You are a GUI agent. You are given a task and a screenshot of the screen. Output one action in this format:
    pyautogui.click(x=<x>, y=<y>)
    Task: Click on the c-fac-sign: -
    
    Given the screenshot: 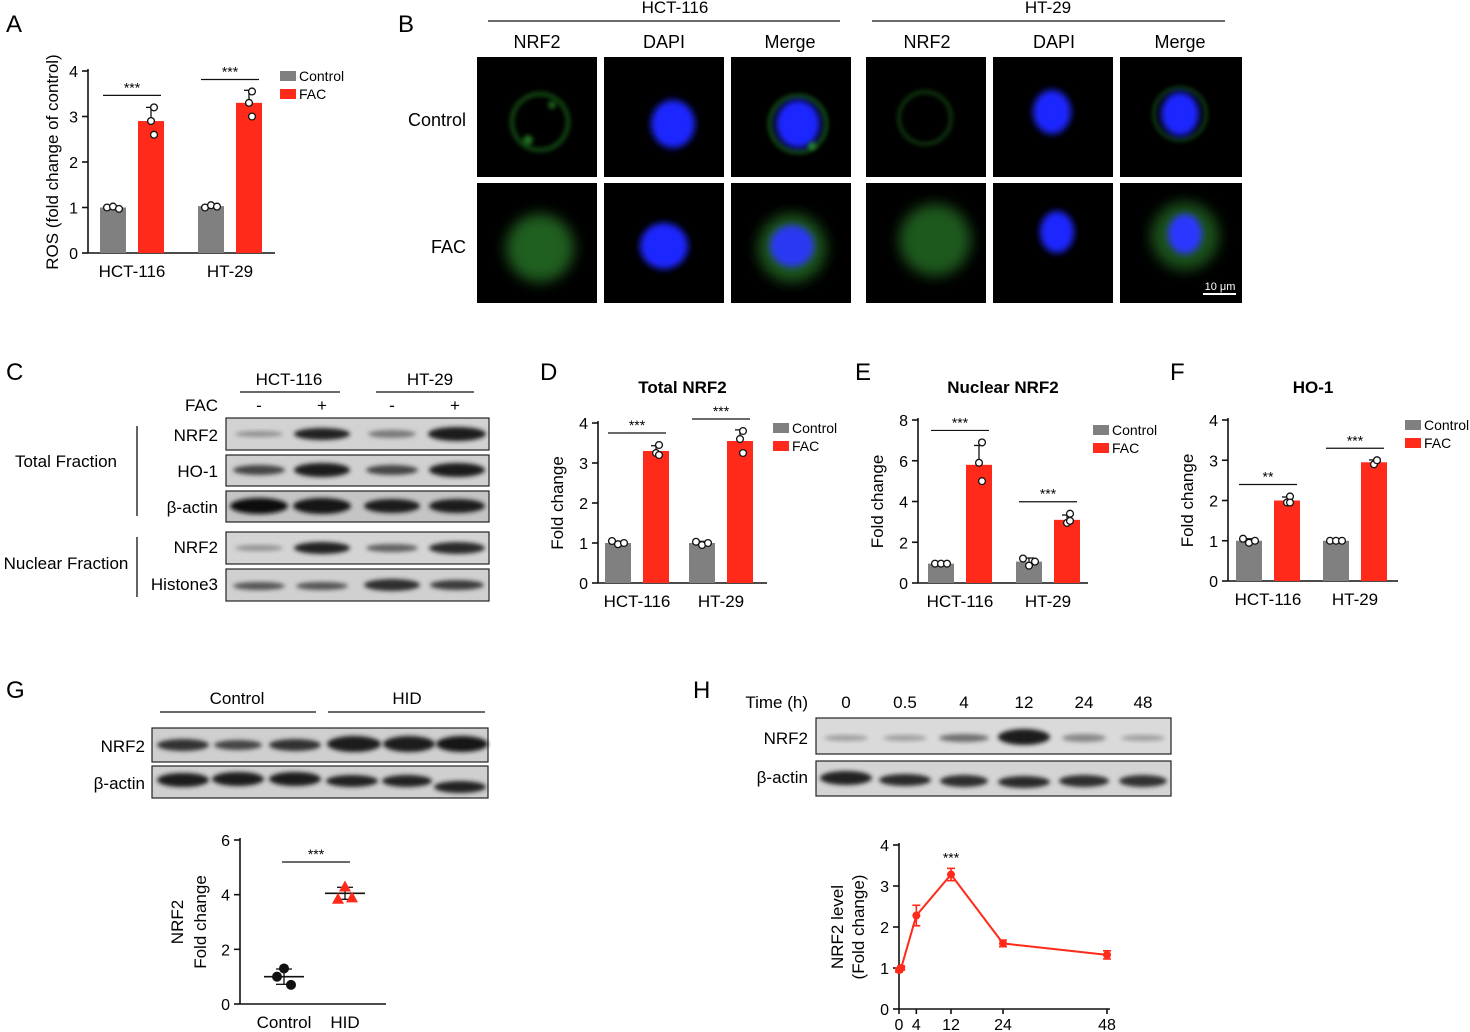 What is the action you would take?
    pyautogui.click(x=259, y=405)
    